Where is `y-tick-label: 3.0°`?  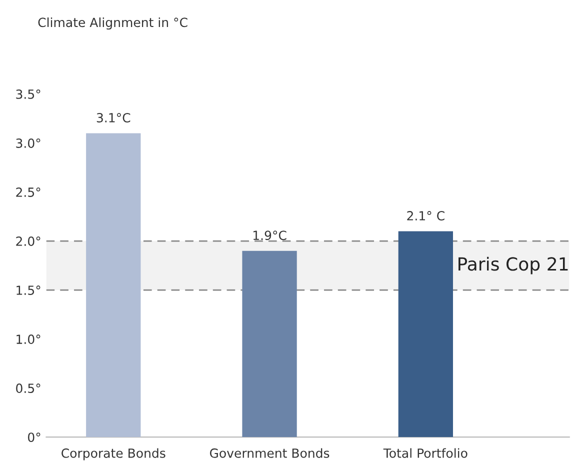
y-tick-label: 3.0° is located at coordinates (28, 143).